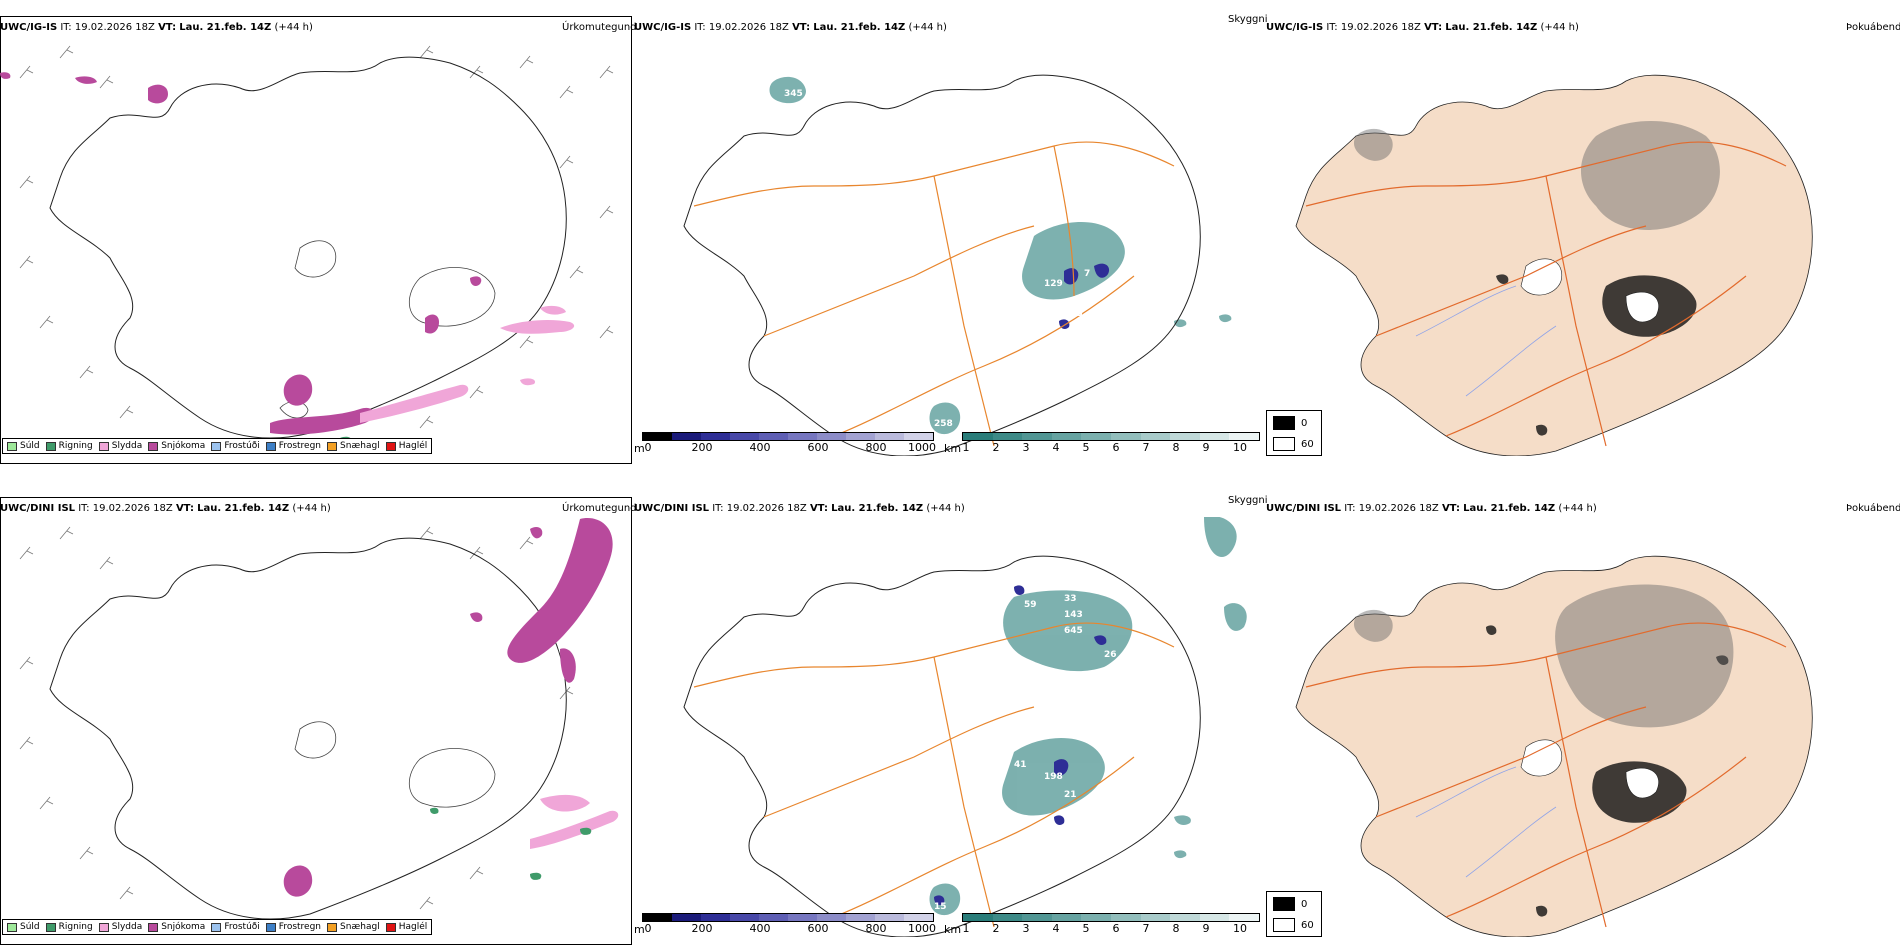  What do you see at coordinates (1087, 274) in the screenshot?
I see `vis-label: 7` at bounding box center [1087, 274].